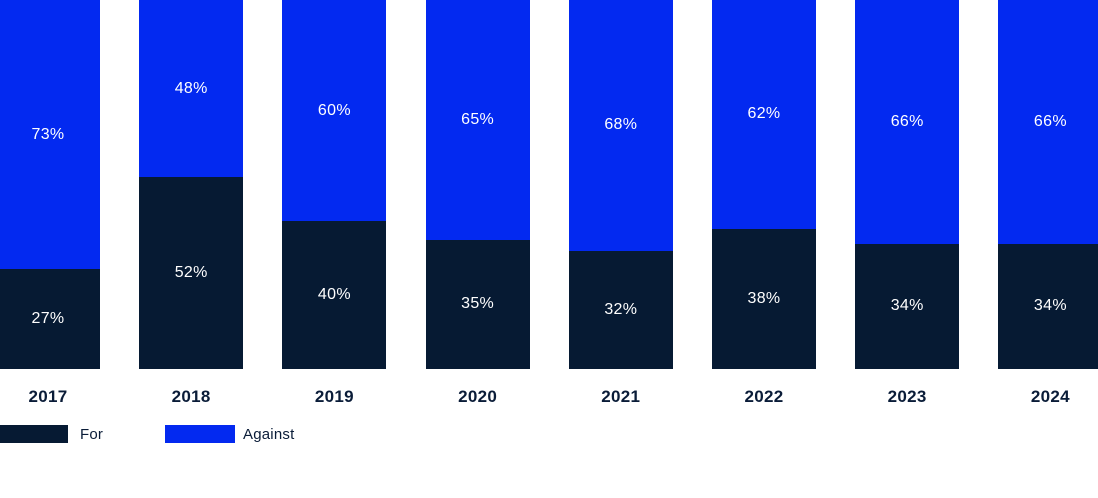 The width and height of the screenshot is (1098, 498). I want to click on segment-for-2019: 40%, so click(334, 295).